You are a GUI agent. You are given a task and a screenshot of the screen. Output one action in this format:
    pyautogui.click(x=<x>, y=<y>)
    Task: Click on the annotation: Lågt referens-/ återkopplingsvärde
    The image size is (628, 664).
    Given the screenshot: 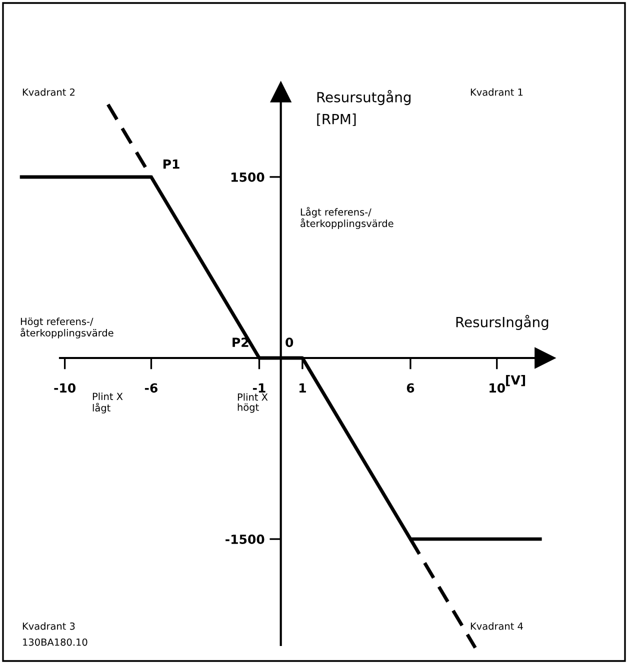 What is the action you would take?
    pyautogui.click(x=347, y=218)
    